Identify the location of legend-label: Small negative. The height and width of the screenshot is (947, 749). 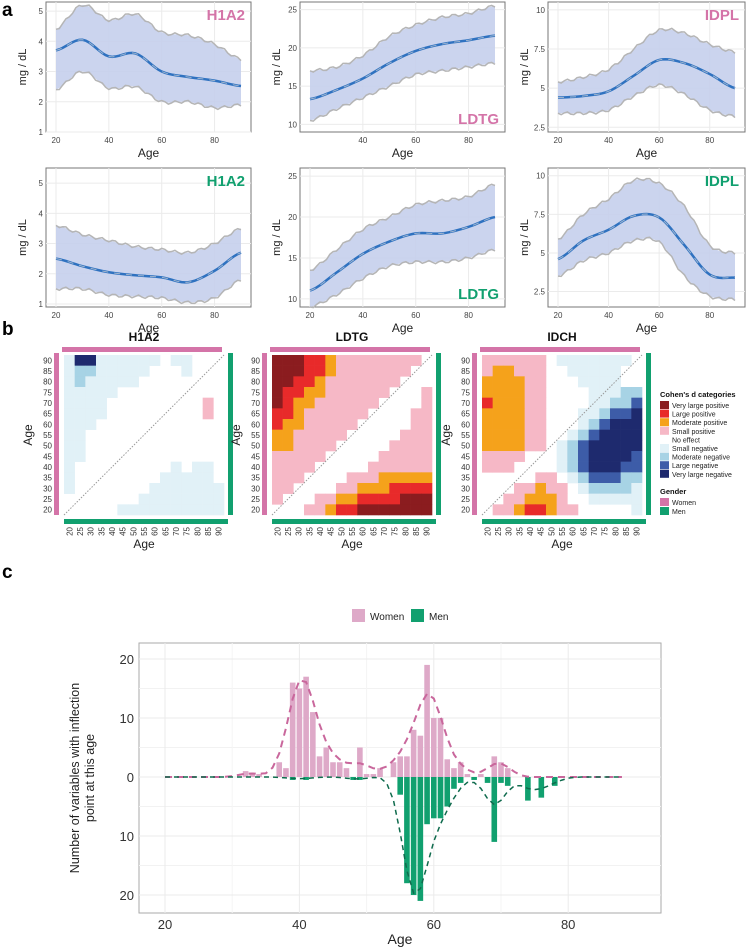
(695, 449).